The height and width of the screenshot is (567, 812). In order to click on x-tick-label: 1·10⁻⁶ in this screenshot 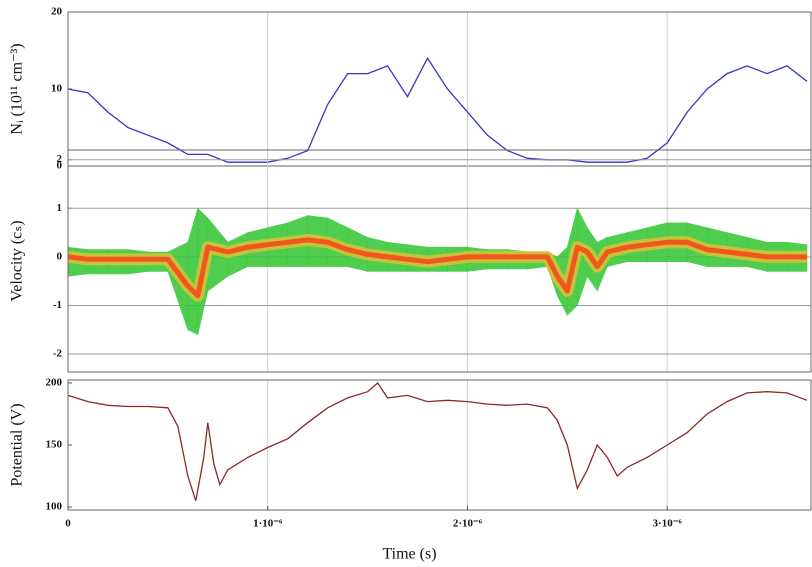, I will do `click(268, 524)`.